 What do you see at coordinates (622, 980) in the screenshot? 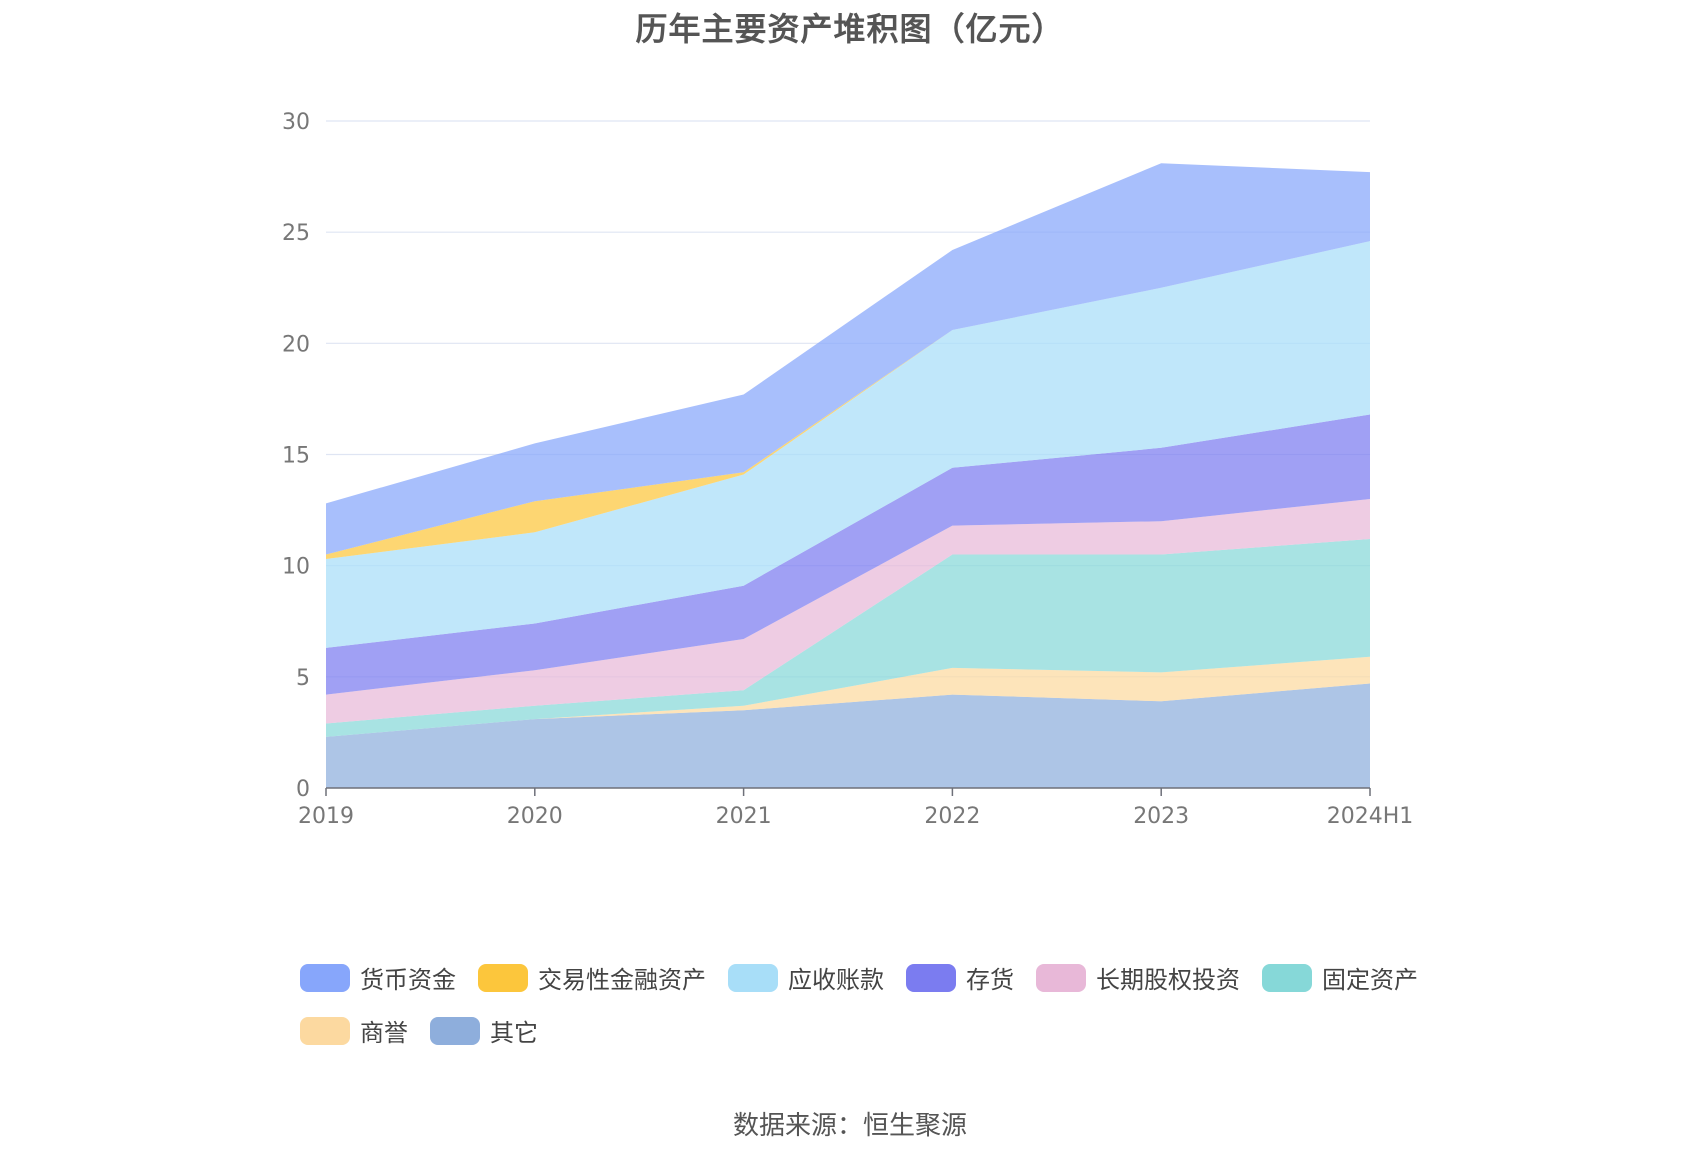
I see `legend-label: 交易性金融资产` at bounding box center [622, 980].